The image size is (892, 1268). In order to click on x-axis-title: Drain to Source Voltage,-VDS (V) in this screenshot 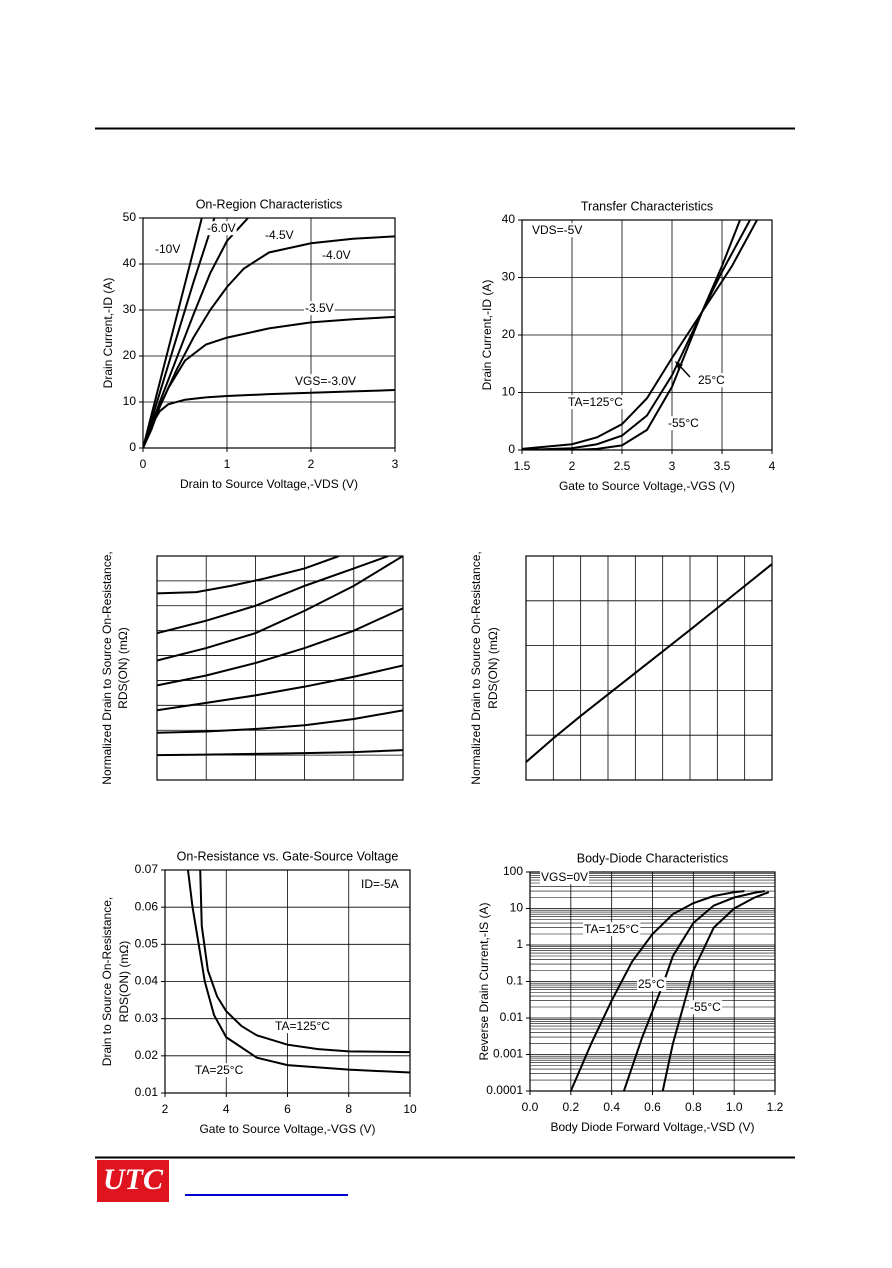, I will do `click(269, 484)`.